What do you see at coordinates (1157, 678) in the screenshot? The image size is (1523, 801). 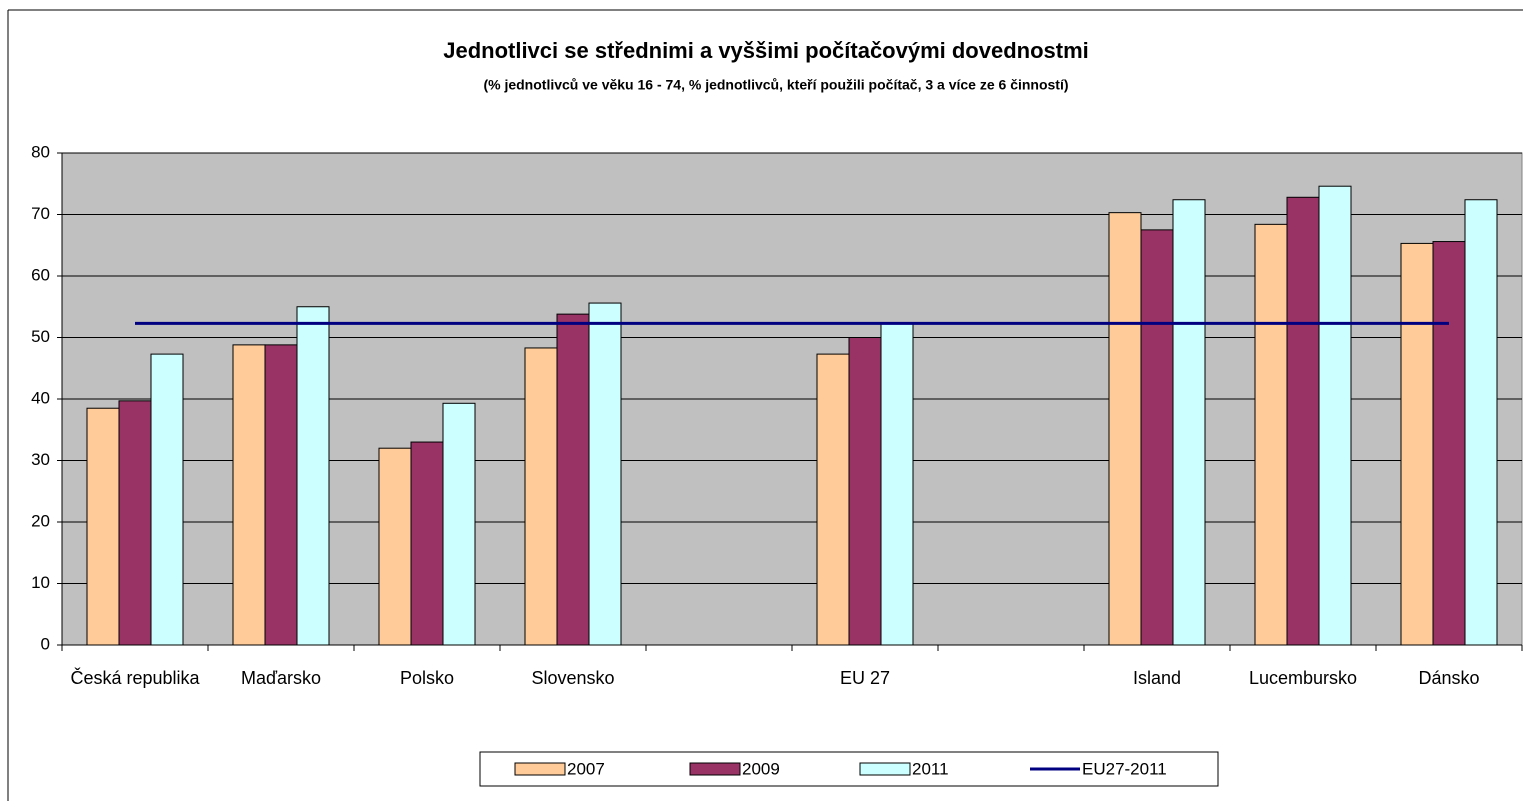 I see `x-tick-label: Island` at bounding box center [1157, 678].